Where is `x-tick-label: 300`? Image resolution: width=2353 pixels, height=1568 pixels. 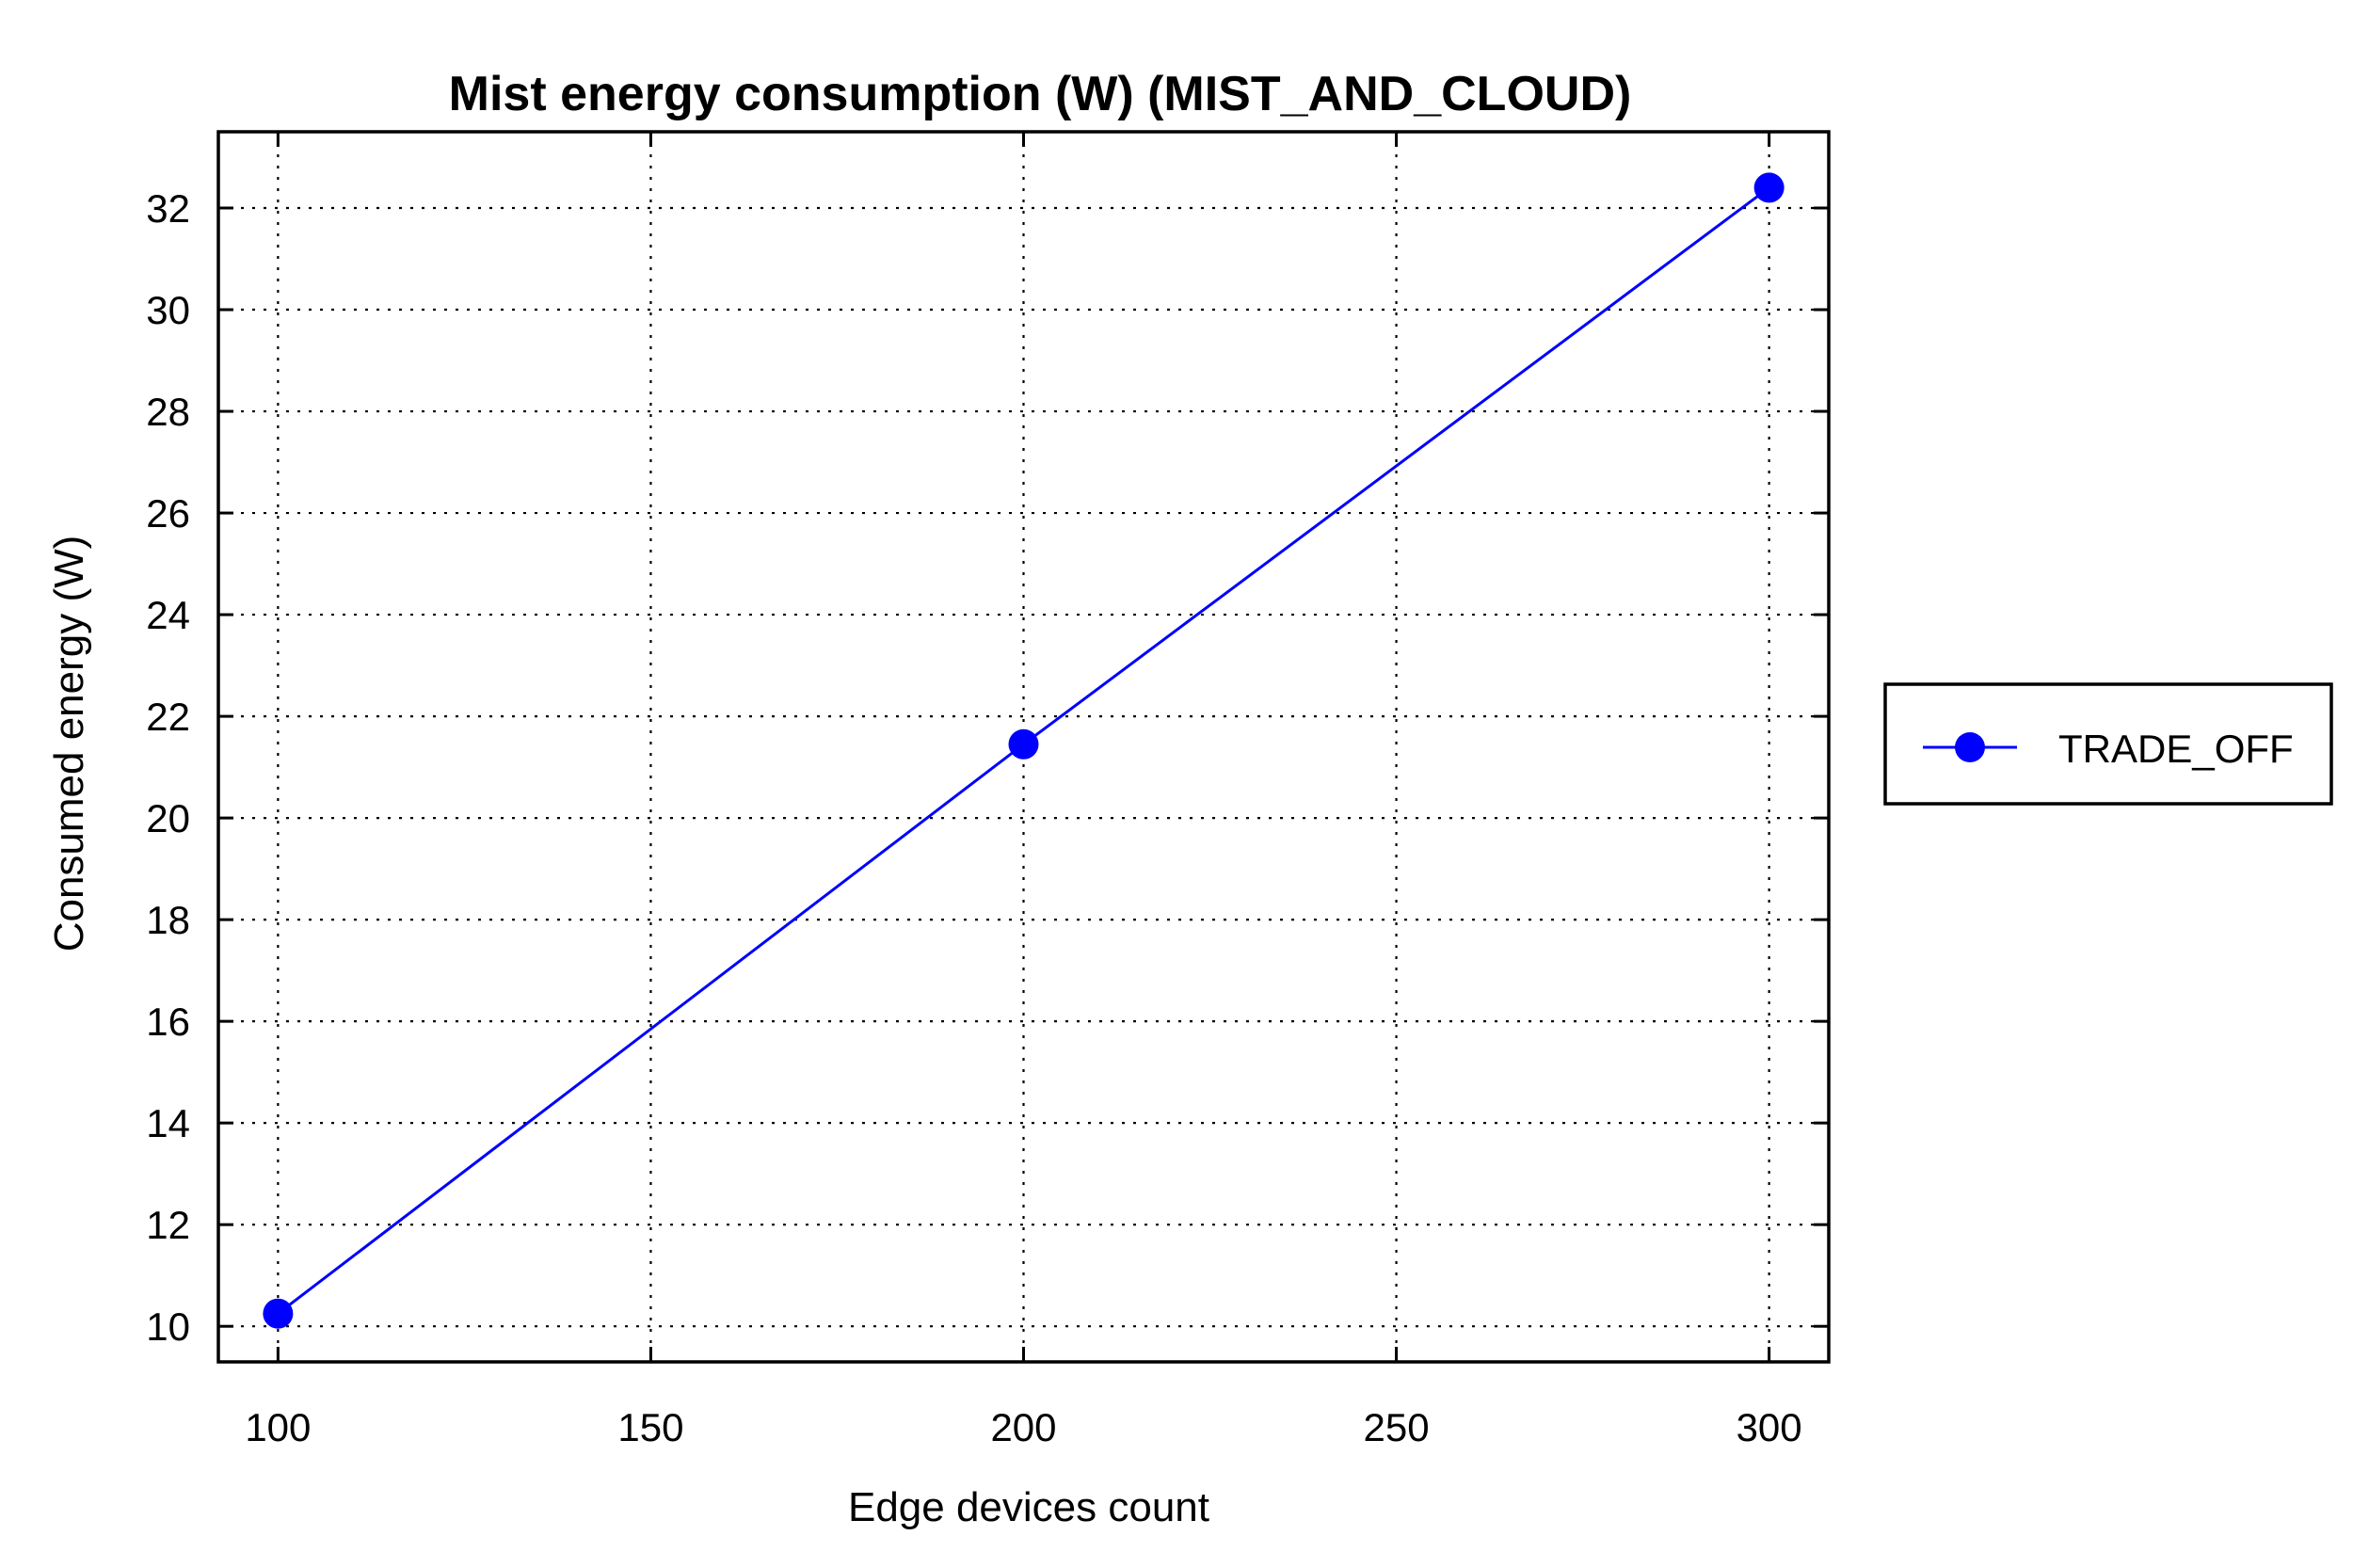
x-tick-label: 300 is located at coordinates (1770, 1427).